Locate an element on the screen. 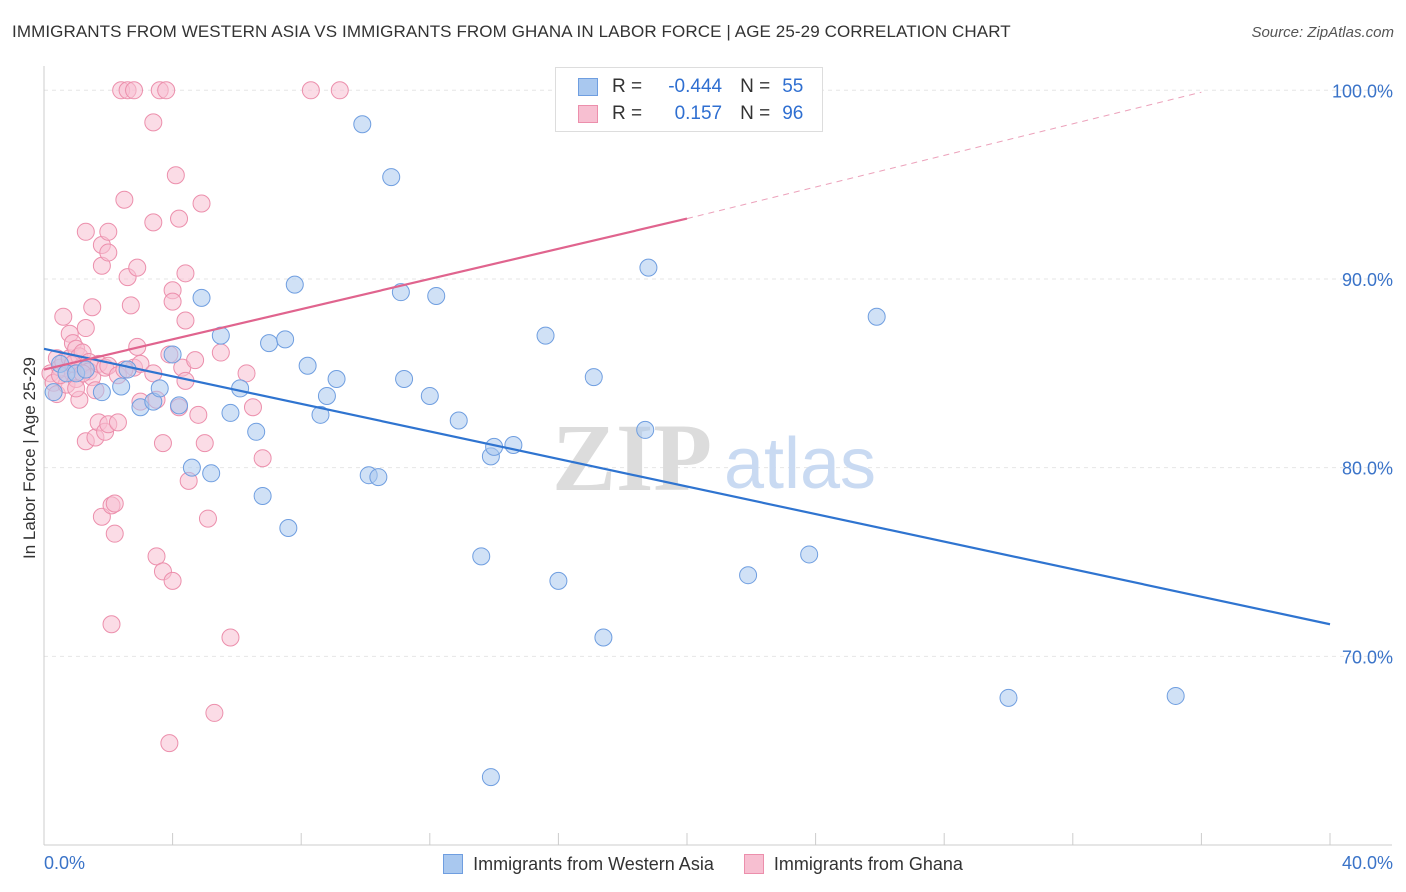  watermark: ZIP atlas is located at coordinates (714, 457).